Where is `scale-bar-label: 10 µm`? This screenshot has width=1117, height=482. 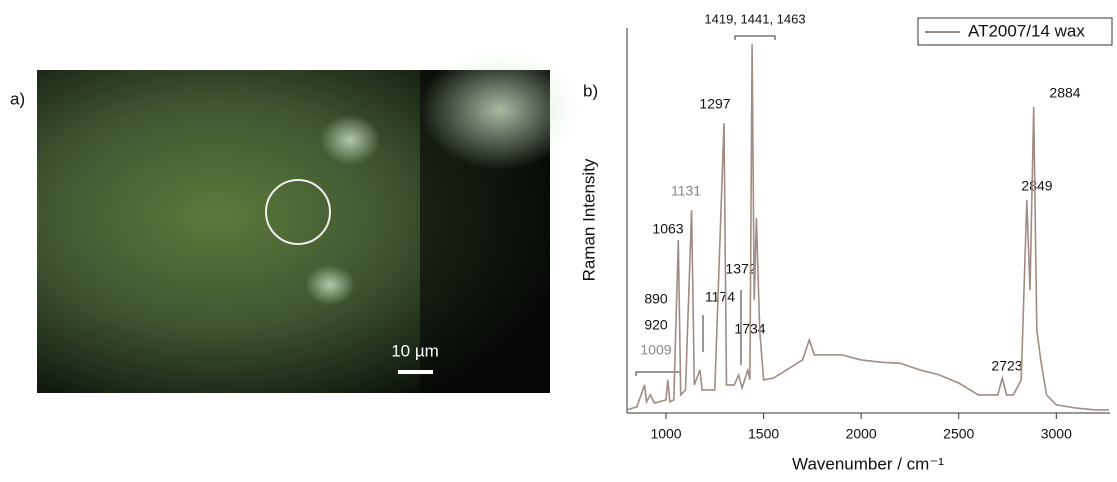
scale-bar-label: 10 µm is located at coordinates (415, 350).